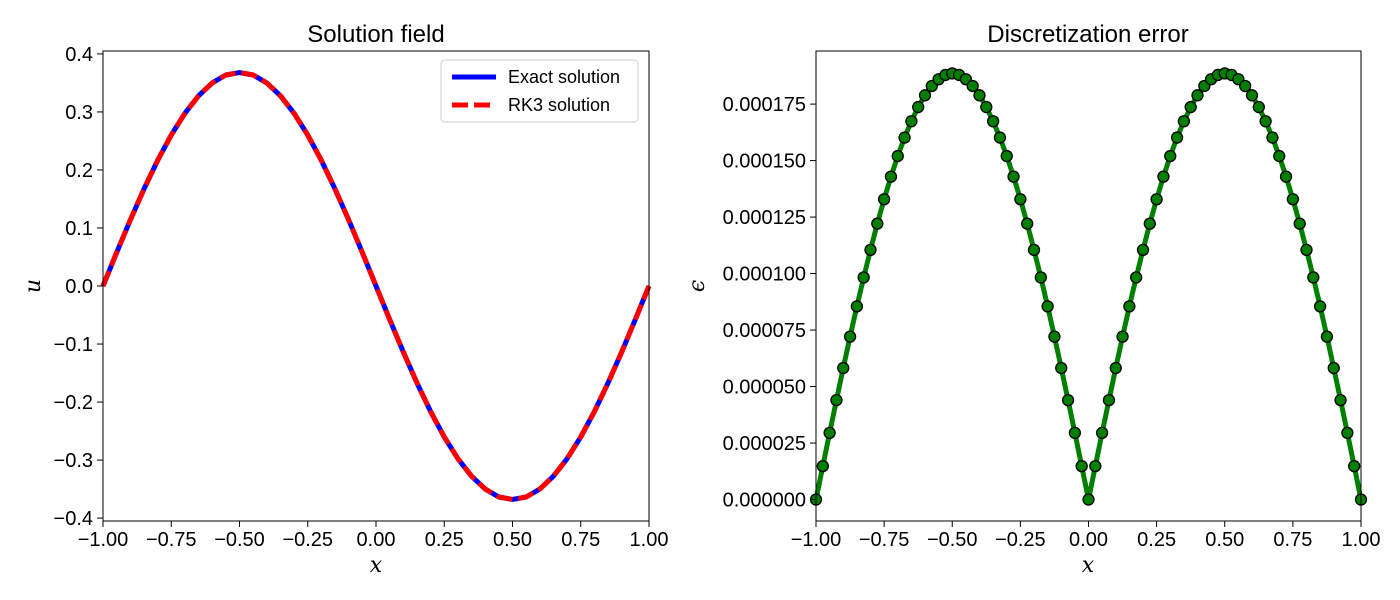 The height and width of the screenshot is (600, 1400). Describe the element at coordinates (1156, 540) in the screenshot. I see `discretization-error-x-tick-label: 0.25` at that location.